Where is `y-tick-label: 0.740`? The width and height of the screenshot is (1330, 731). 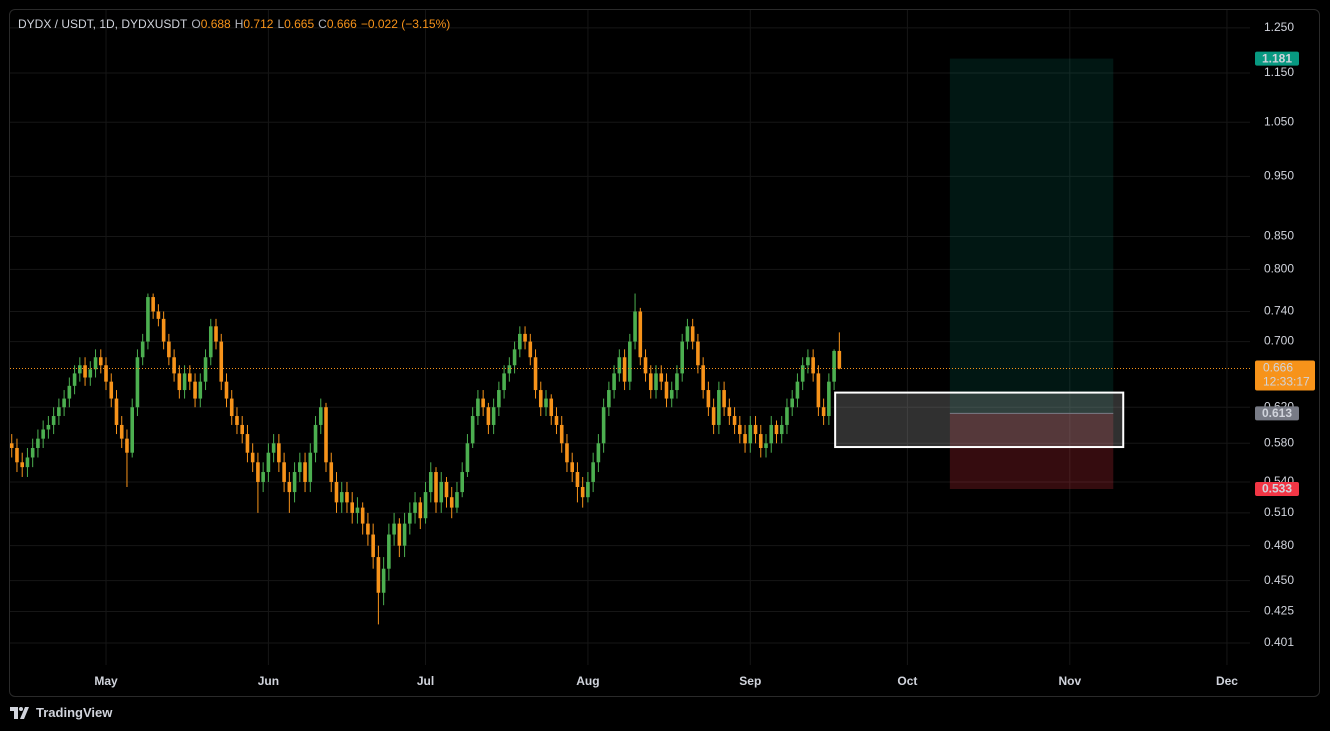 y-tick-label: 0.740 is located at coordinates (1279, 311).